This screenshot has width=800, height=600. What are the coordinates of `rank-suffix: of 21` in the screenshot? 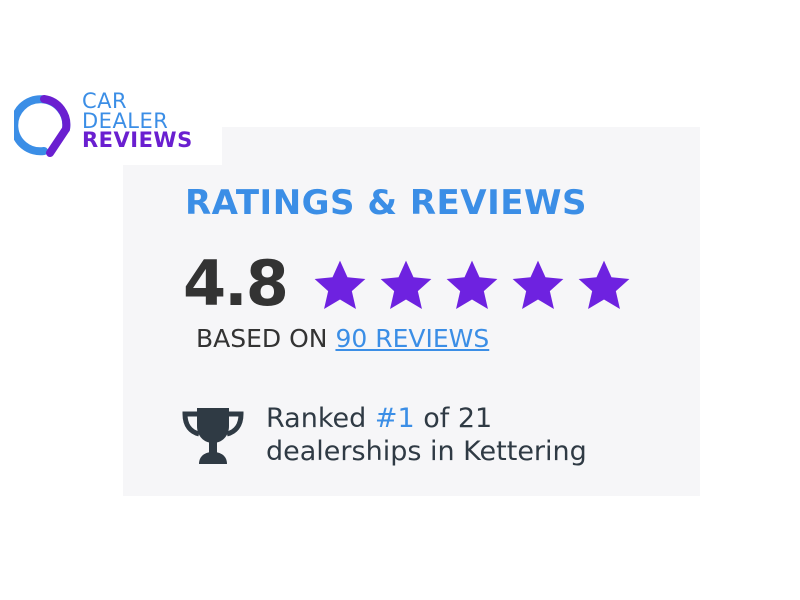 It's located at (458, 418).